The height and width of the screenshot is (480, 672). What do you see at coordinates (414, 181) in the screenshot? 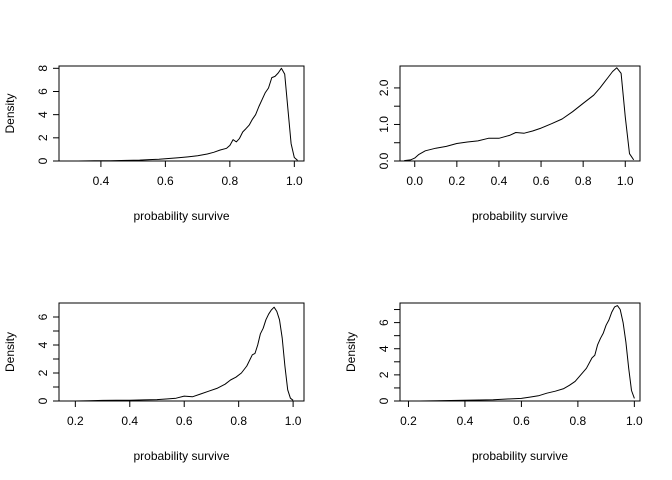
I see `x-tick-label: 0.0` at bounding box center [414, 181].